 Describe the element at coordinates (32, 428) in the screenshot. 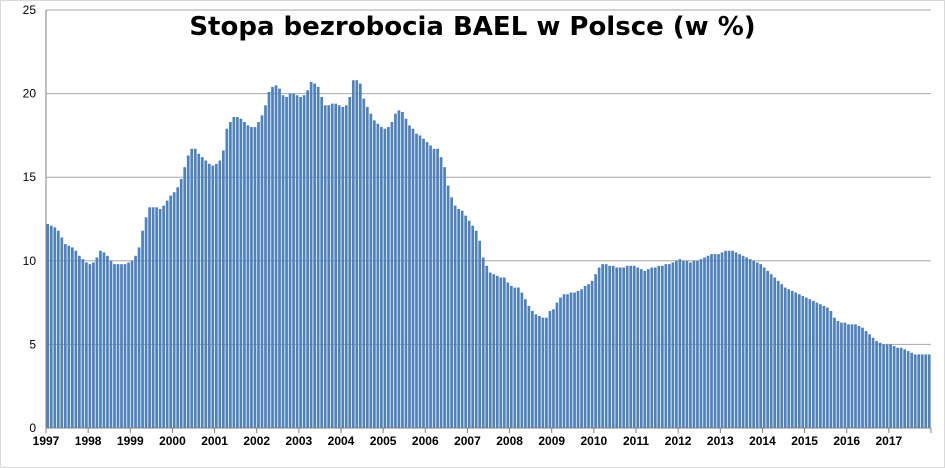

I see `y-tick-label: 0` at that location.